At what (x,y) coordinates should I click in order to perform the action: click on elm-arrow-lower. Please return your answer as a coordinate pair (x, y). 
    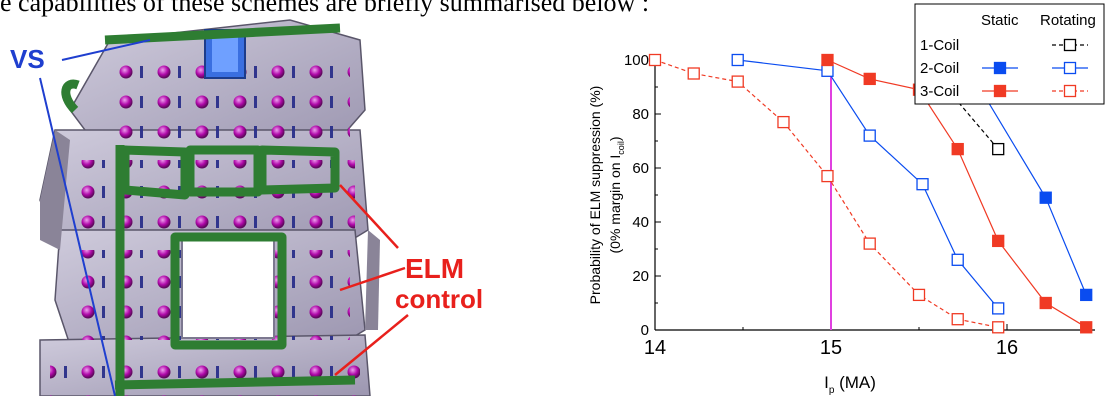
    Looking at the image, I should click on (371, 345).